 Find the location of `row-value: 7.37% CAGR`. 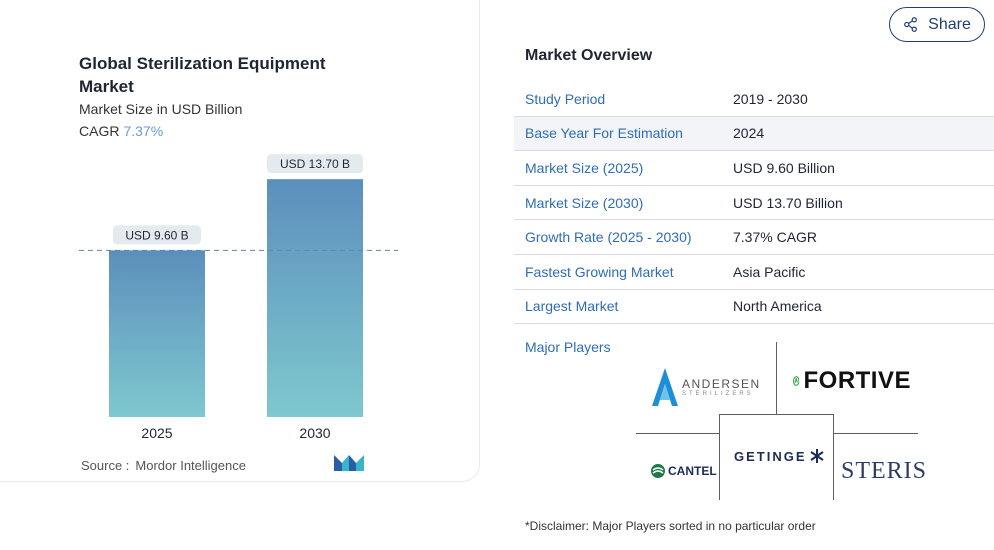

row-value: 7.37% CAGR is located at coordinates (775, 237).